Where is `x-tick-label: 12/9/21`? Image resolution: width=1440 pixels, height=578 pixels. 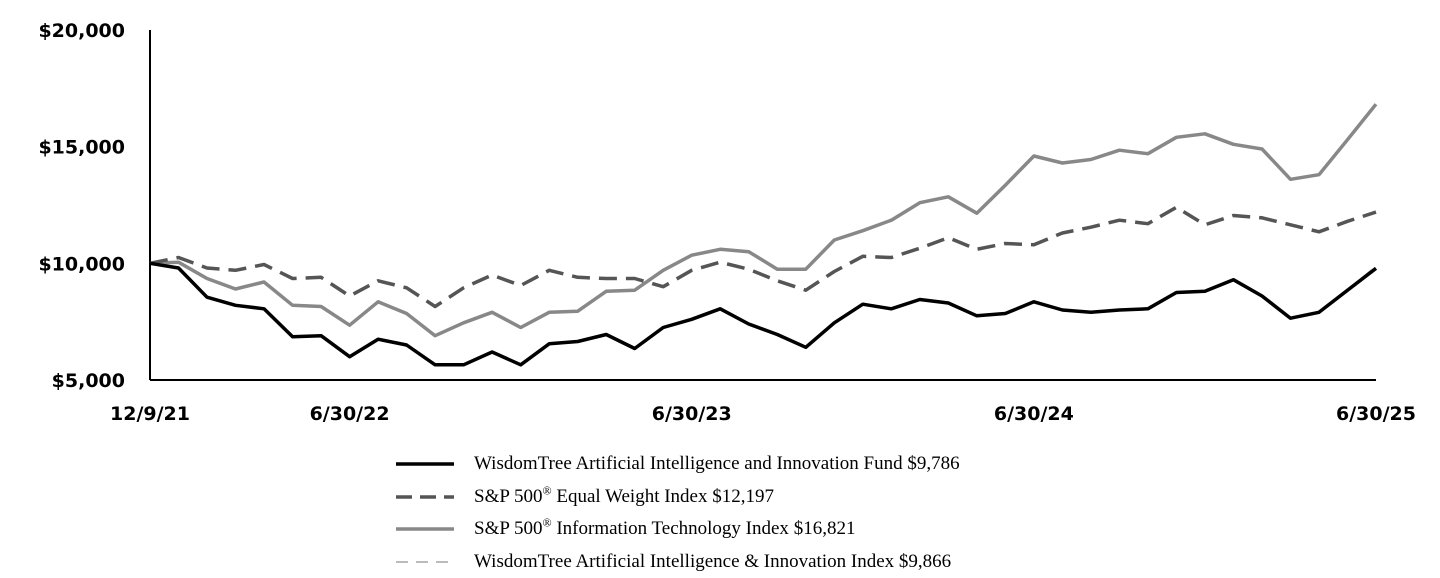
x-tick-label: 12/9/21 is located at coordinates (150, 414).